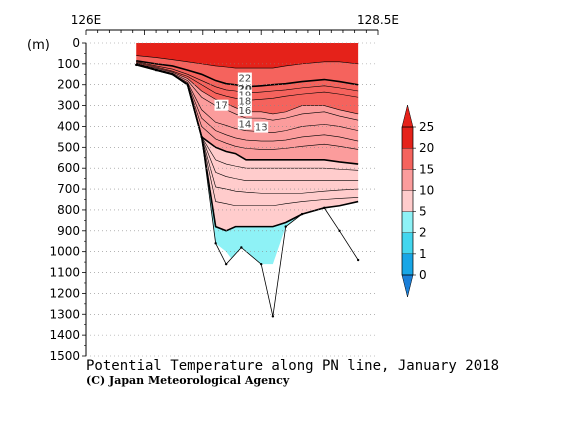  Describe the element at coordinates (407, 286) in the screenshot. I see `colorbar-arrow-bottom` at that location.